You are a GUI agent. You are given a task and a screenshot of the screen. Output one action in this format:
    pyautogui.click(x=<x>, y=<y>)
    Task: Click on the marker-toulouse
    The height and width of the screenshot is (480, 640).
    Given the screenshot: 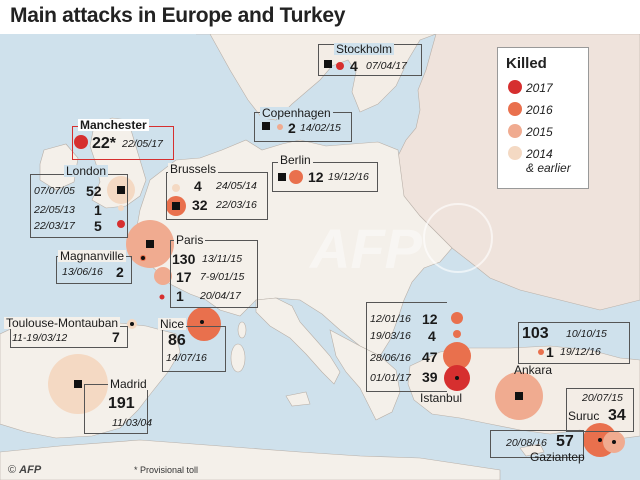 What is the action you would take?
    pyautogui.click(x=132, y=324)
    